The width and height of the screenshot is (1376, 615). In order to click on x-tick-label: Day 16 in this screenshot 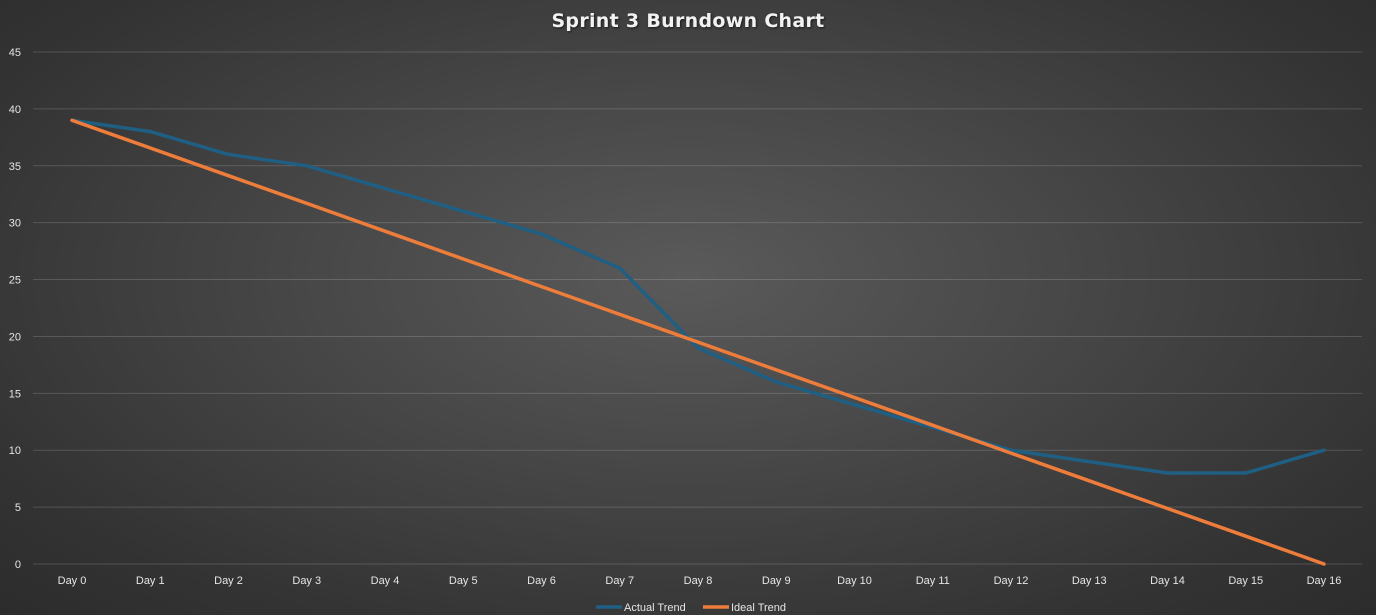, I will do `click(1324, 581)`.